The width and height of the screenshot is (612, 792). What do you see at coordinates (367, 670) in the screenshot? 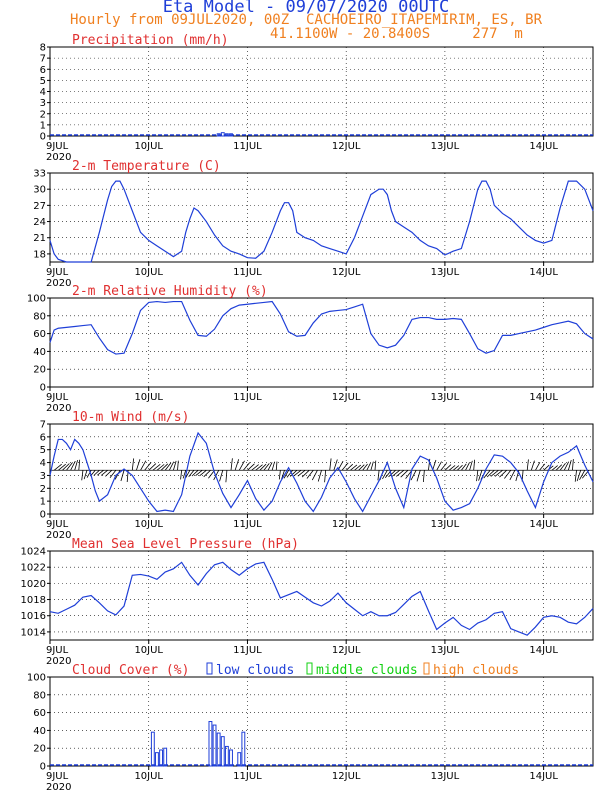
I see `legend-label: middle clouds` at bounding box center [367, 670].